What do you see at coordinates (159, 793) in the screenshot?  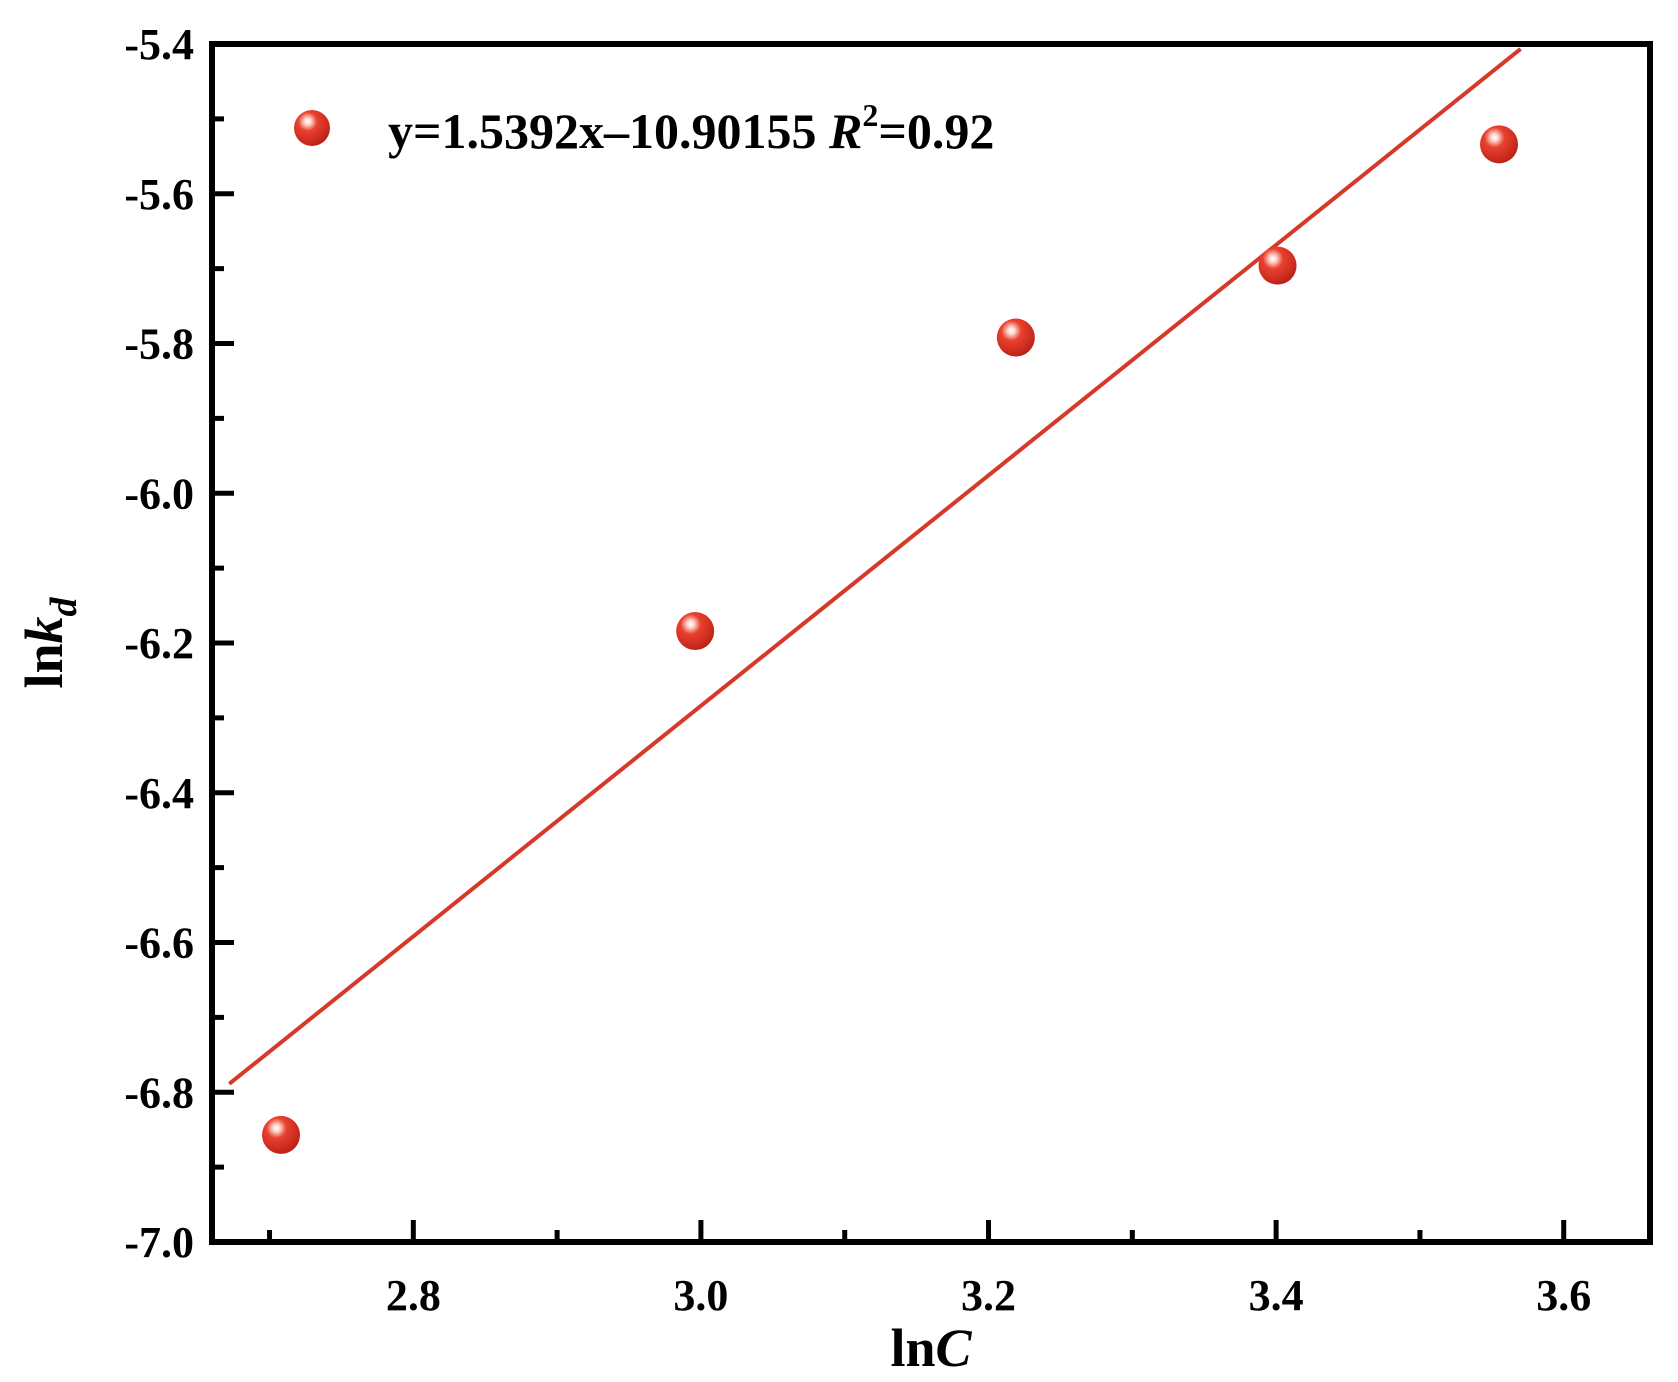 I see `y-tick-label: -6.4` at bounding box center [159, 793].